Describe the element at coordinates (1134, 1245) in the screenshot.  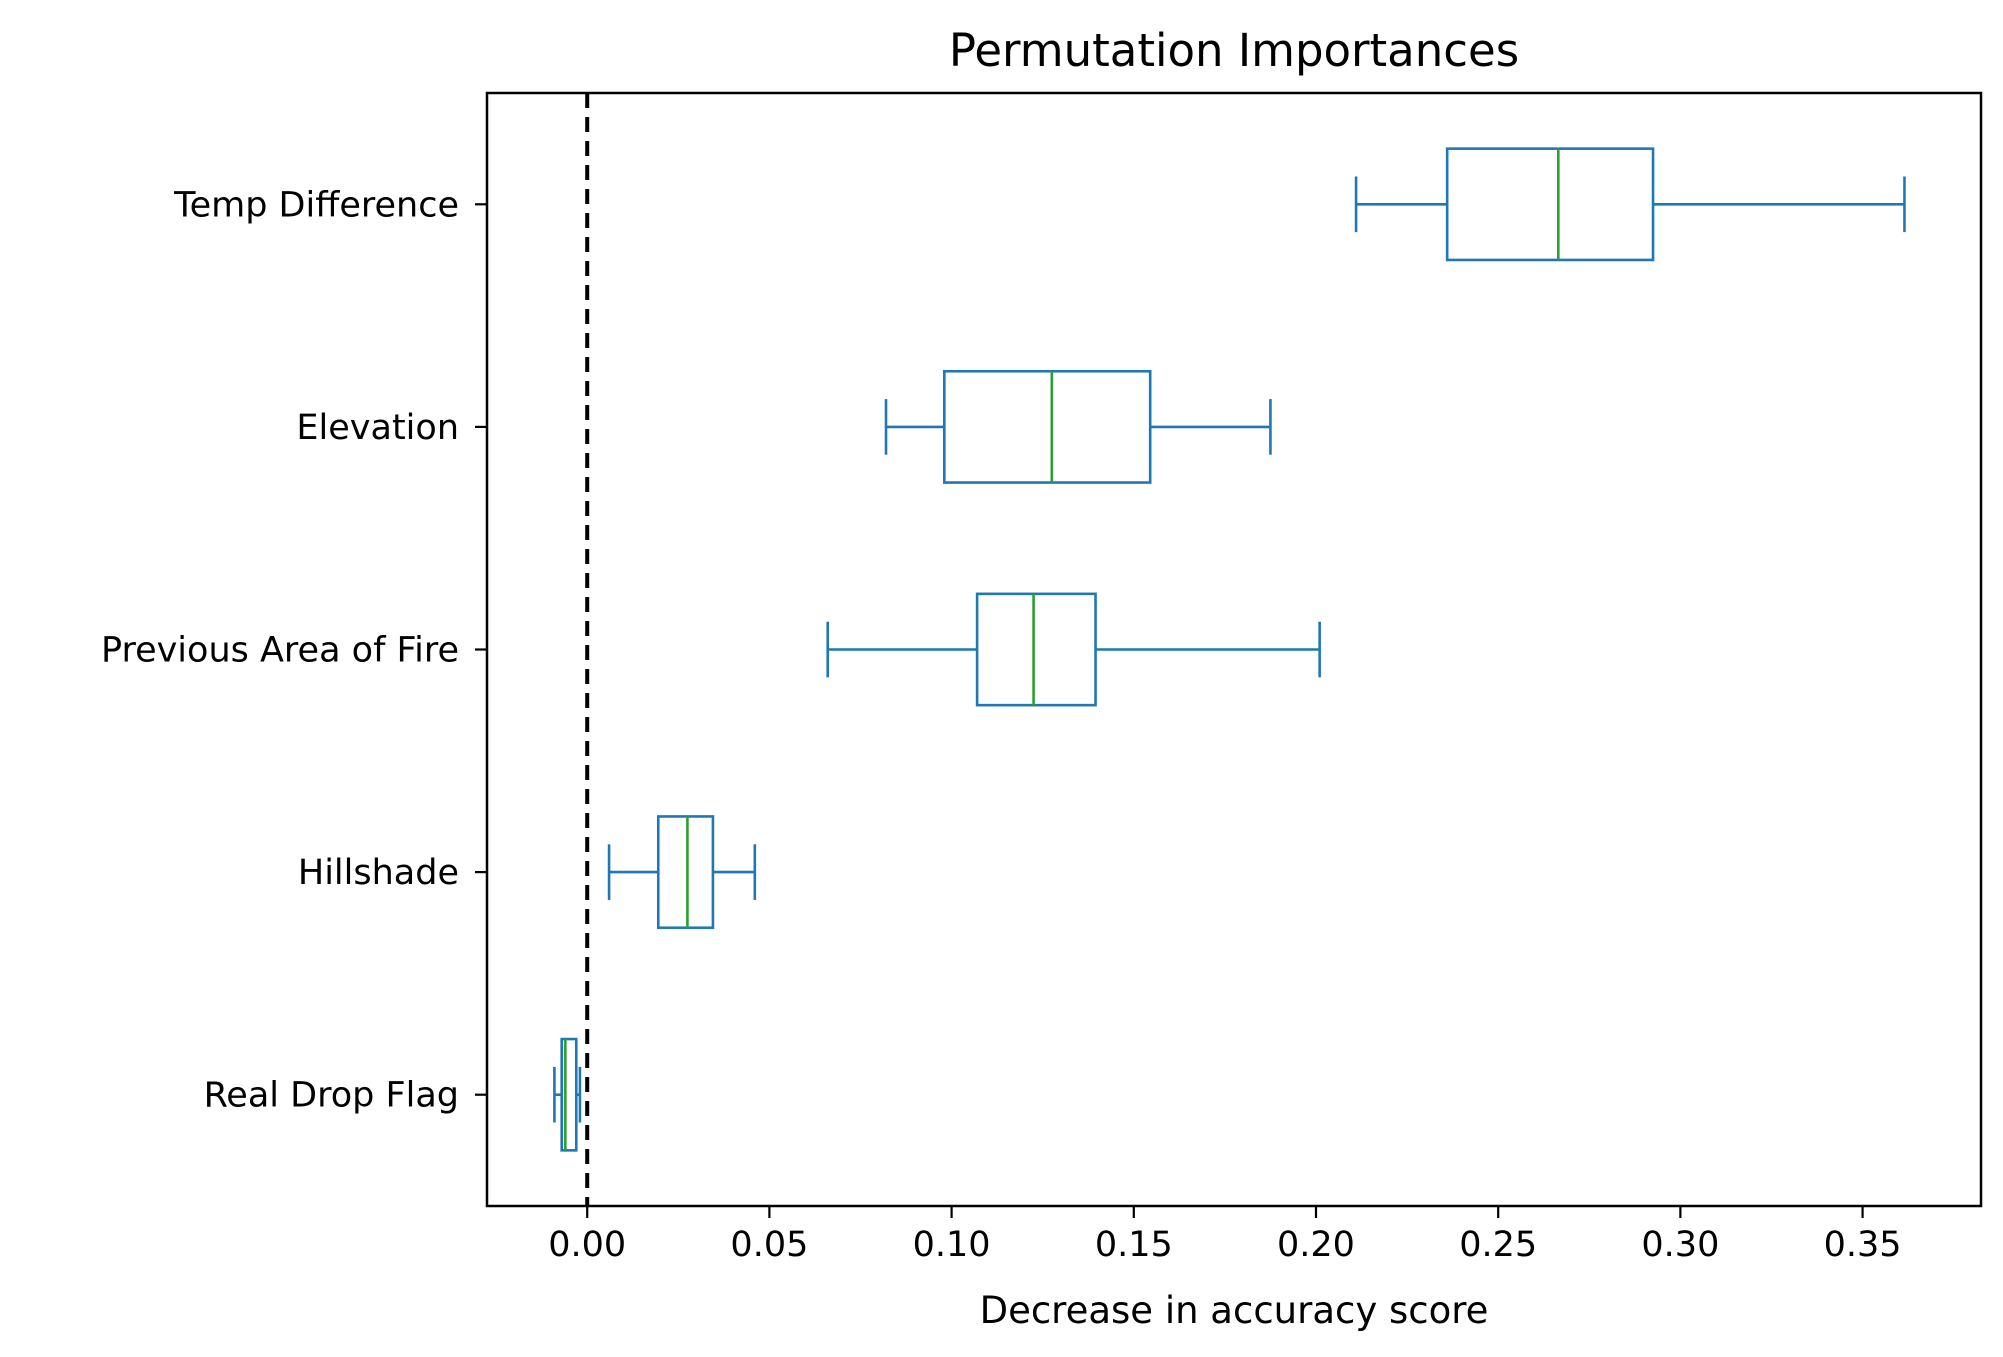
I see `x-tick-label: 0.15` at that location.